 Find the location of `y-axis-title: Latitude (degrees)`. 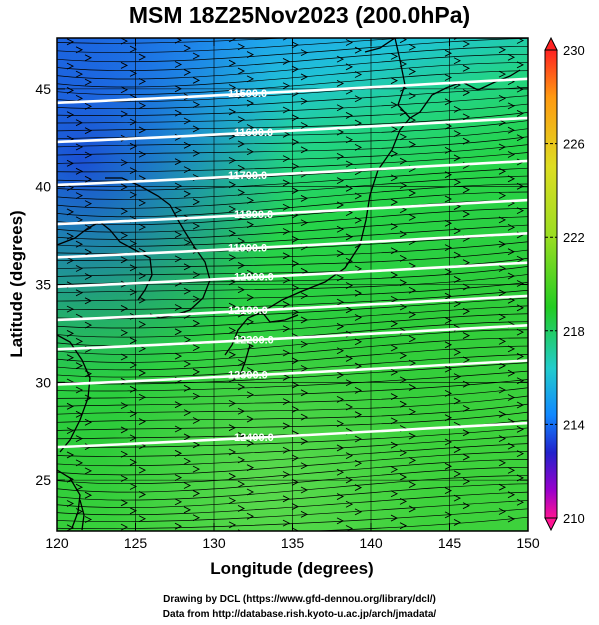

y-axis-title: Latitude (degrees) is located at coordinates (16, 283).